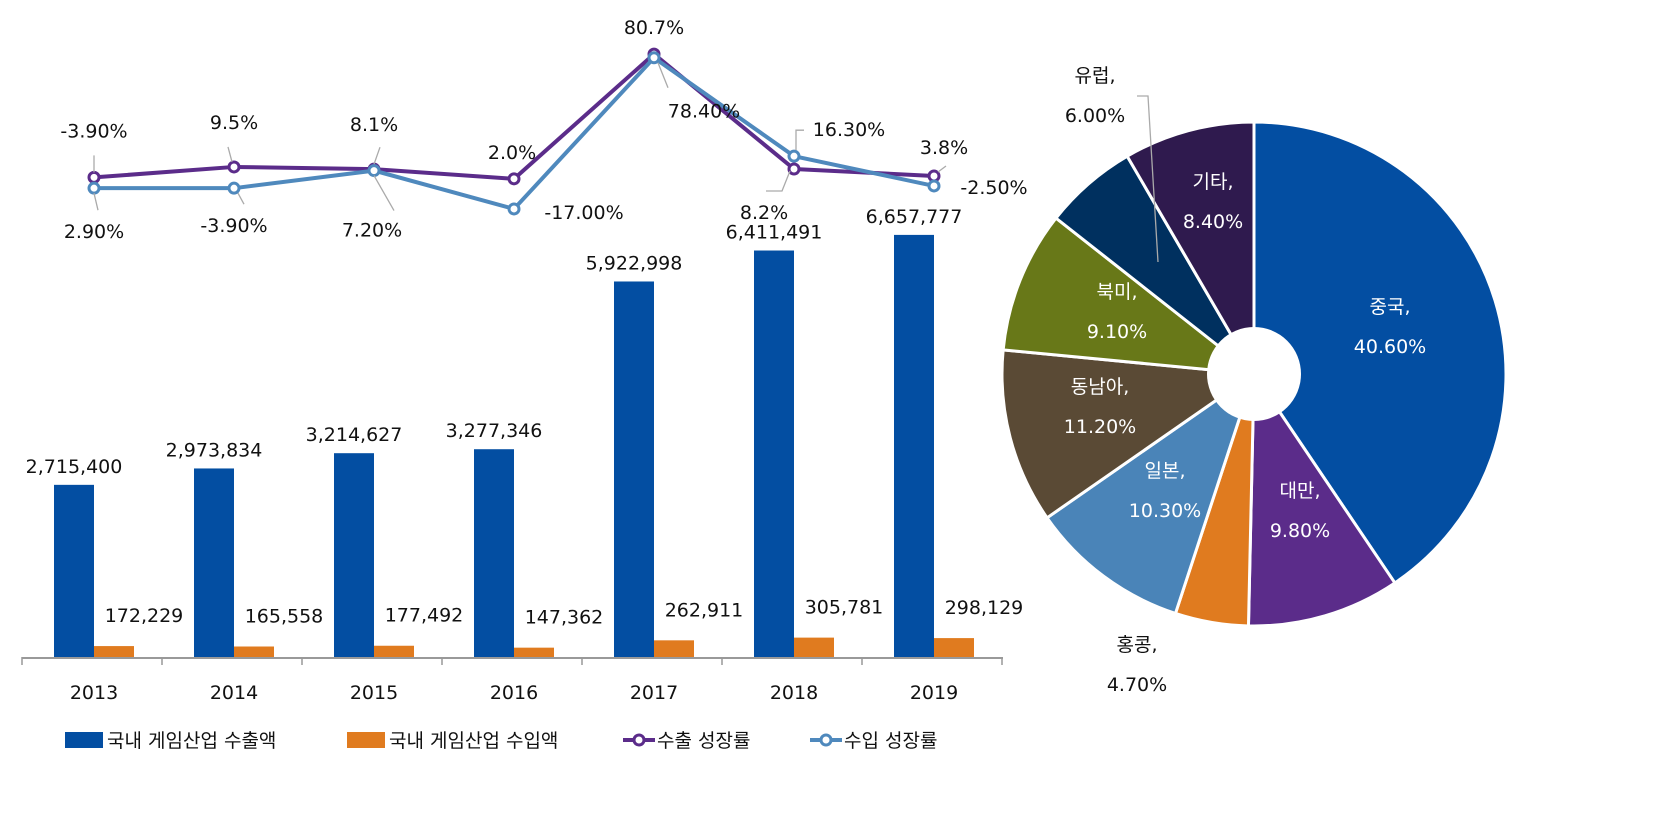 The image size is (1666, 822). What do you see at coordinates (654, 28) in the screenshot?
I see `line-data-label: 80.7%` at bounding box center [654, 28].